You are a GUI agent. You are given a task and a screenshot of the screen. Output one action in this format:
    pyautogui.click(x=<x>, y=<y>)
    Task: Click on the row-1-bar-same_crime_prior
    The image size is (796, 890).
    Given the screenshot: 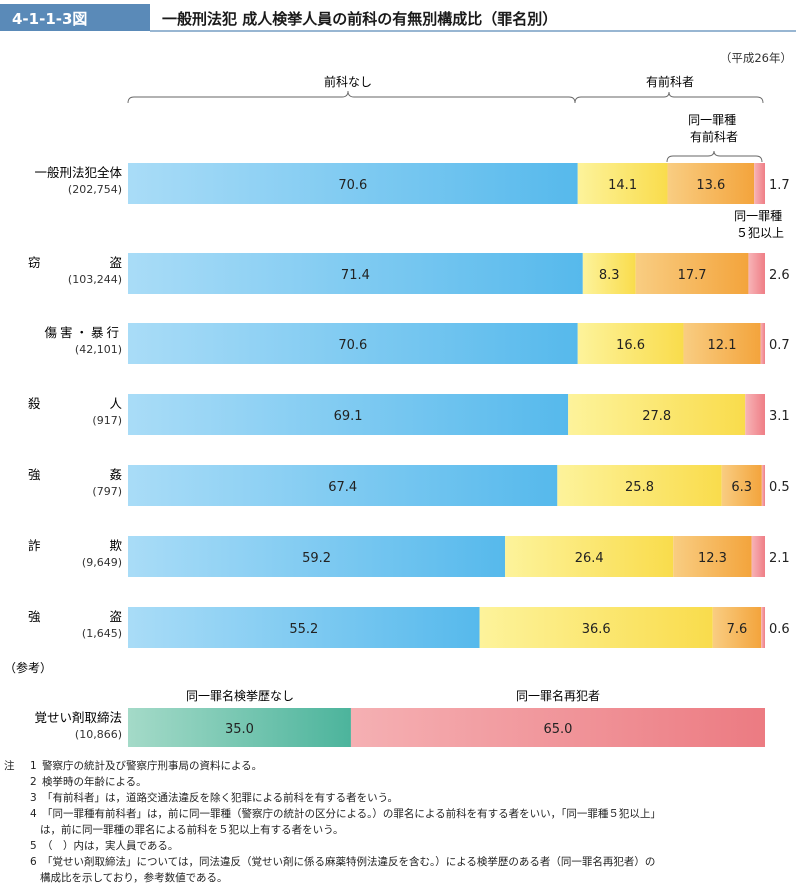 What is the action you would take?
    pyautogui.click(x=692, y=273)
    